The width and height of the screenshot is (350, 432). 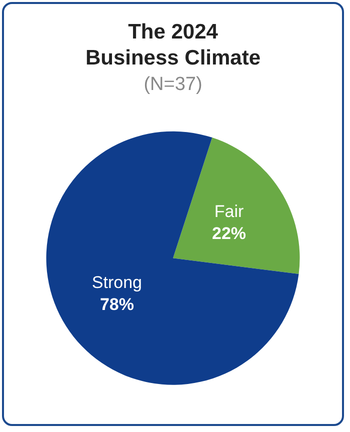 What do you see at coordinates (229, 234) in the screenshot?
I see `data-label: 22%` at bounding box center [229, 234].